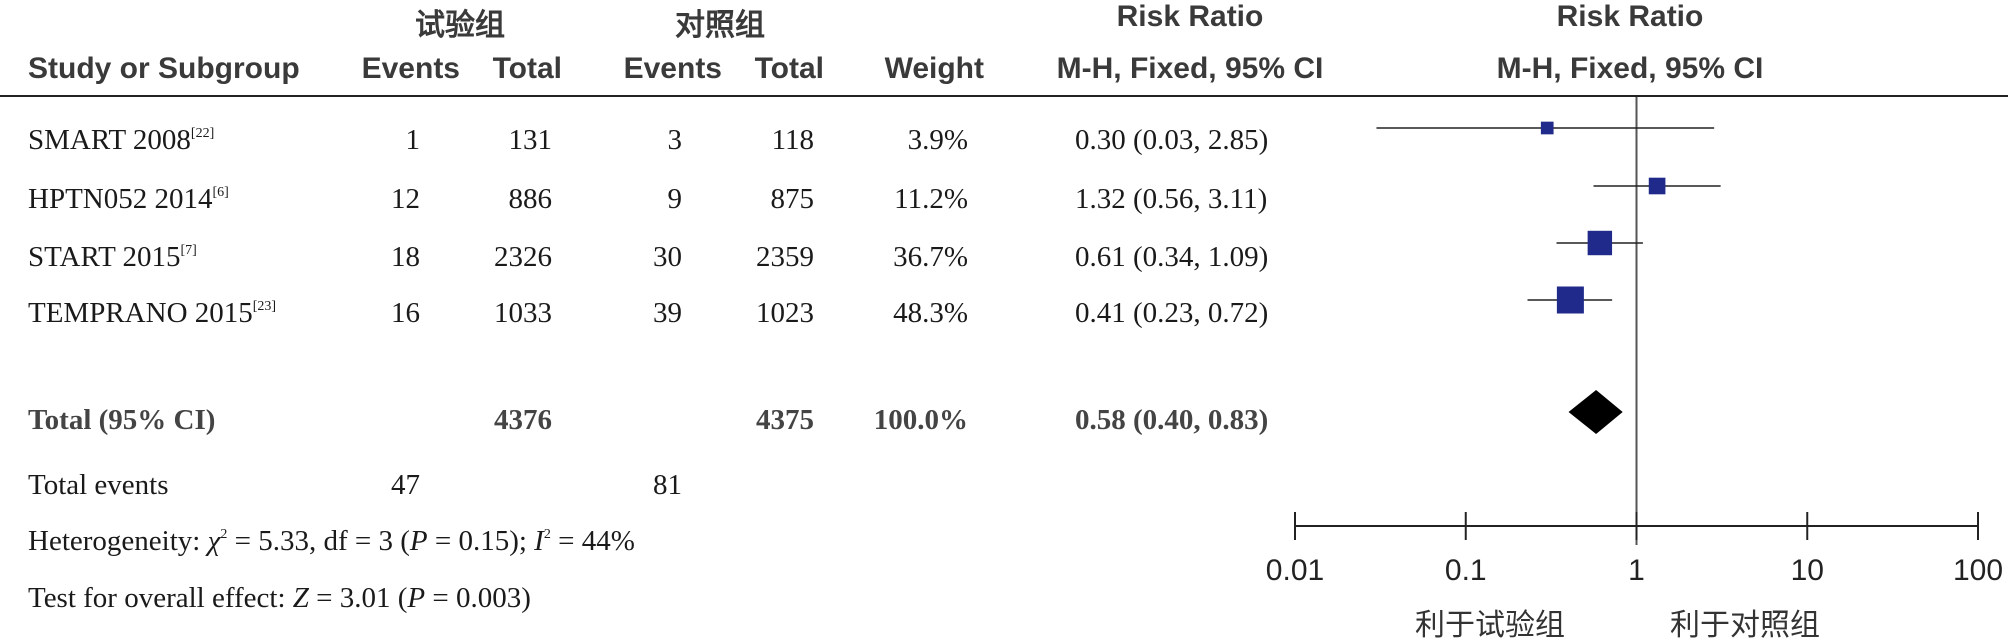  What do you see at coordinates (1595, 412) in the screenshot?
I see `pooled-diamond` at bounding box center [1595, 412].